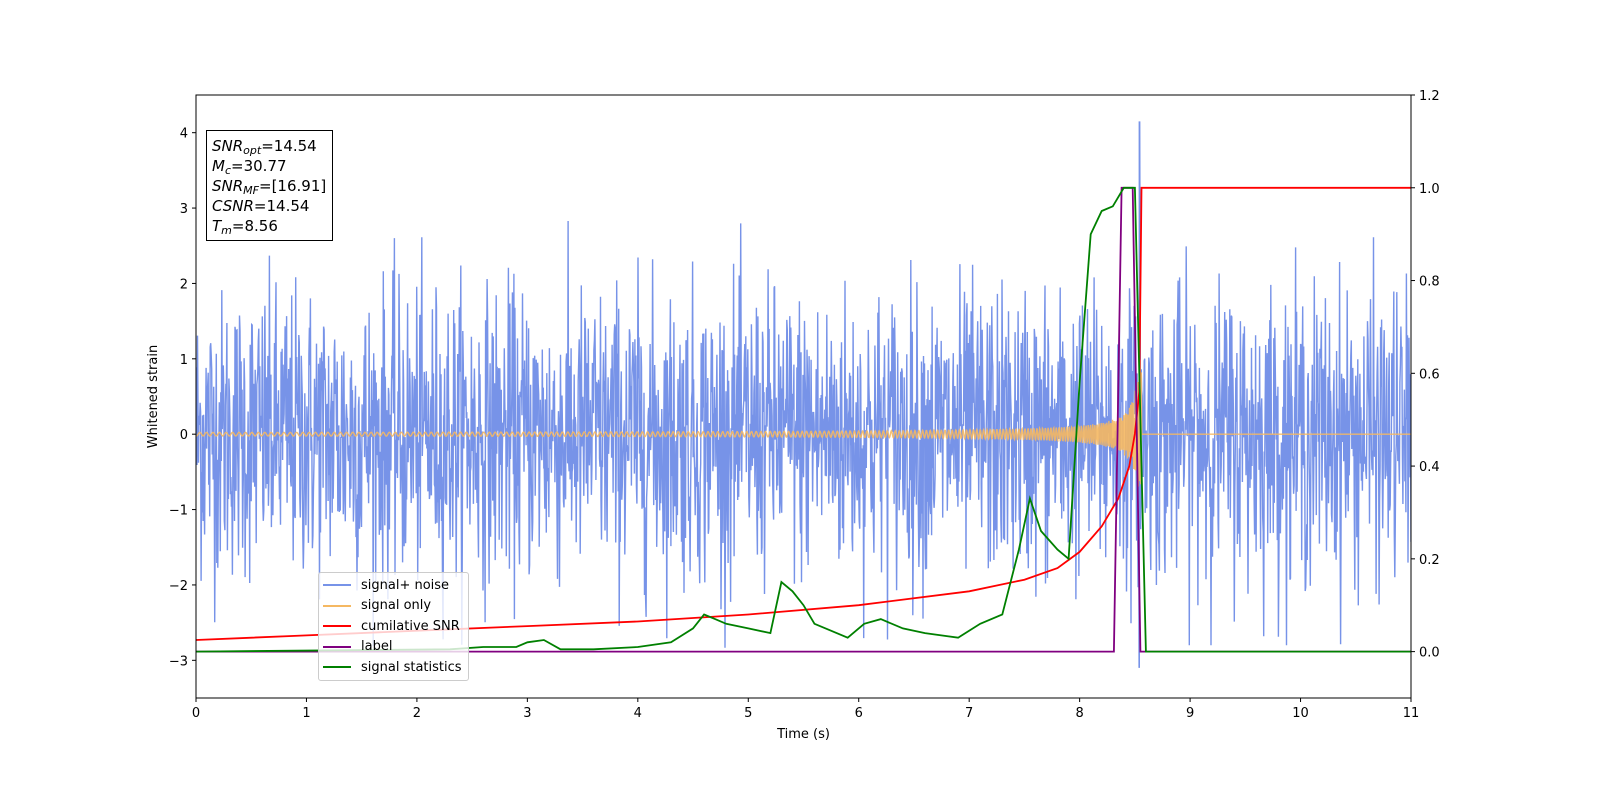 The width and height of the screenshot is (1600, 800). Describe the element at coordinates (1429, 374) in the screenshot. I see `y-right-tick-label: 0.6` at that location.